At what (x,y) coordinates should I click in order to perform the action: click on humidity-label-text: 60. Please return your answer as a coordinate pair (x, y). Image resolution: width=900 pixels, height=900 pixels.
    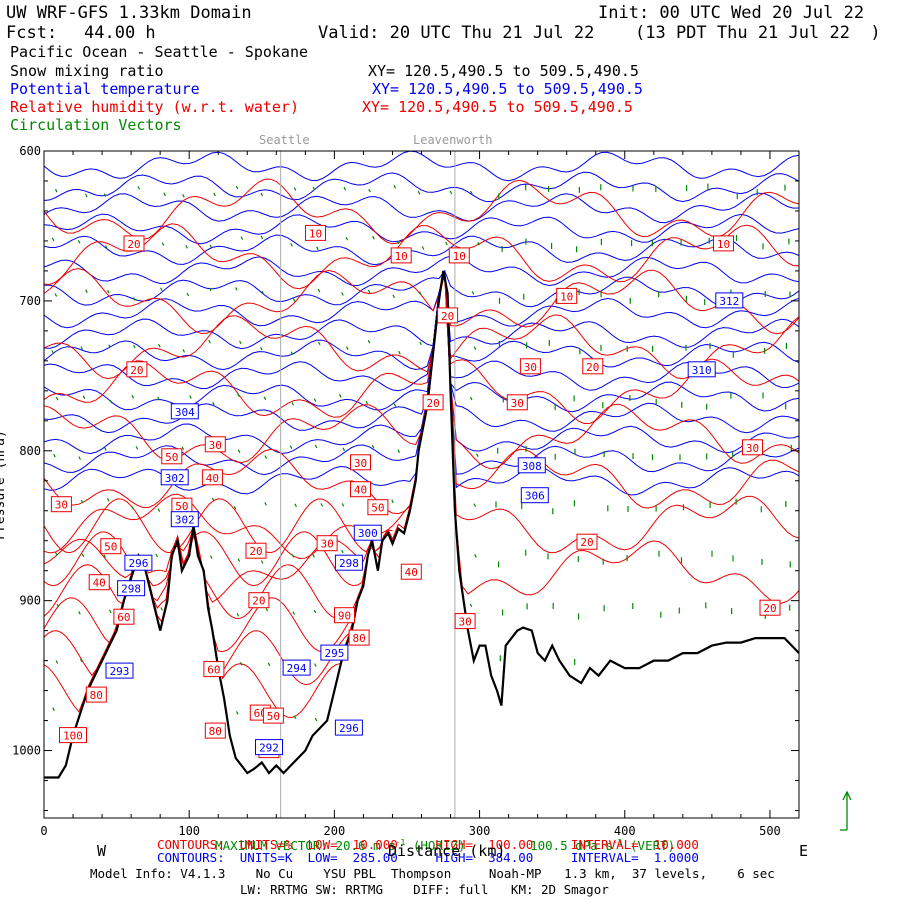
    Looking at the image, I should click on (123, 617).